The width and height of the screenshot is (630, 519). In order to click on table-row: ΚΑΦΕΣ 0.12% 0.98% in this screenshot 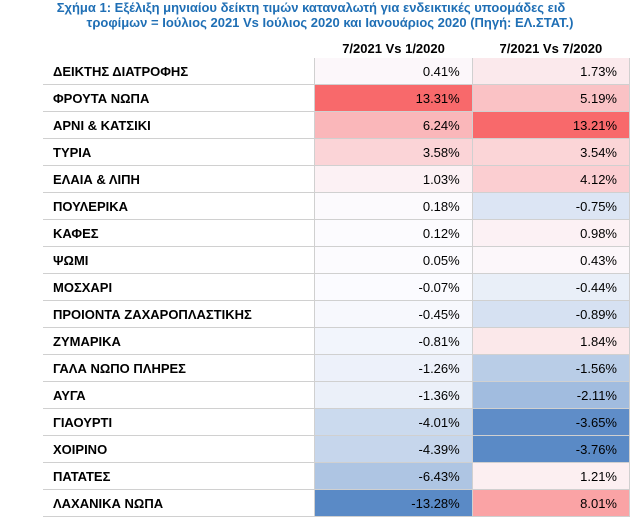, I will do `click(336, 233)`.